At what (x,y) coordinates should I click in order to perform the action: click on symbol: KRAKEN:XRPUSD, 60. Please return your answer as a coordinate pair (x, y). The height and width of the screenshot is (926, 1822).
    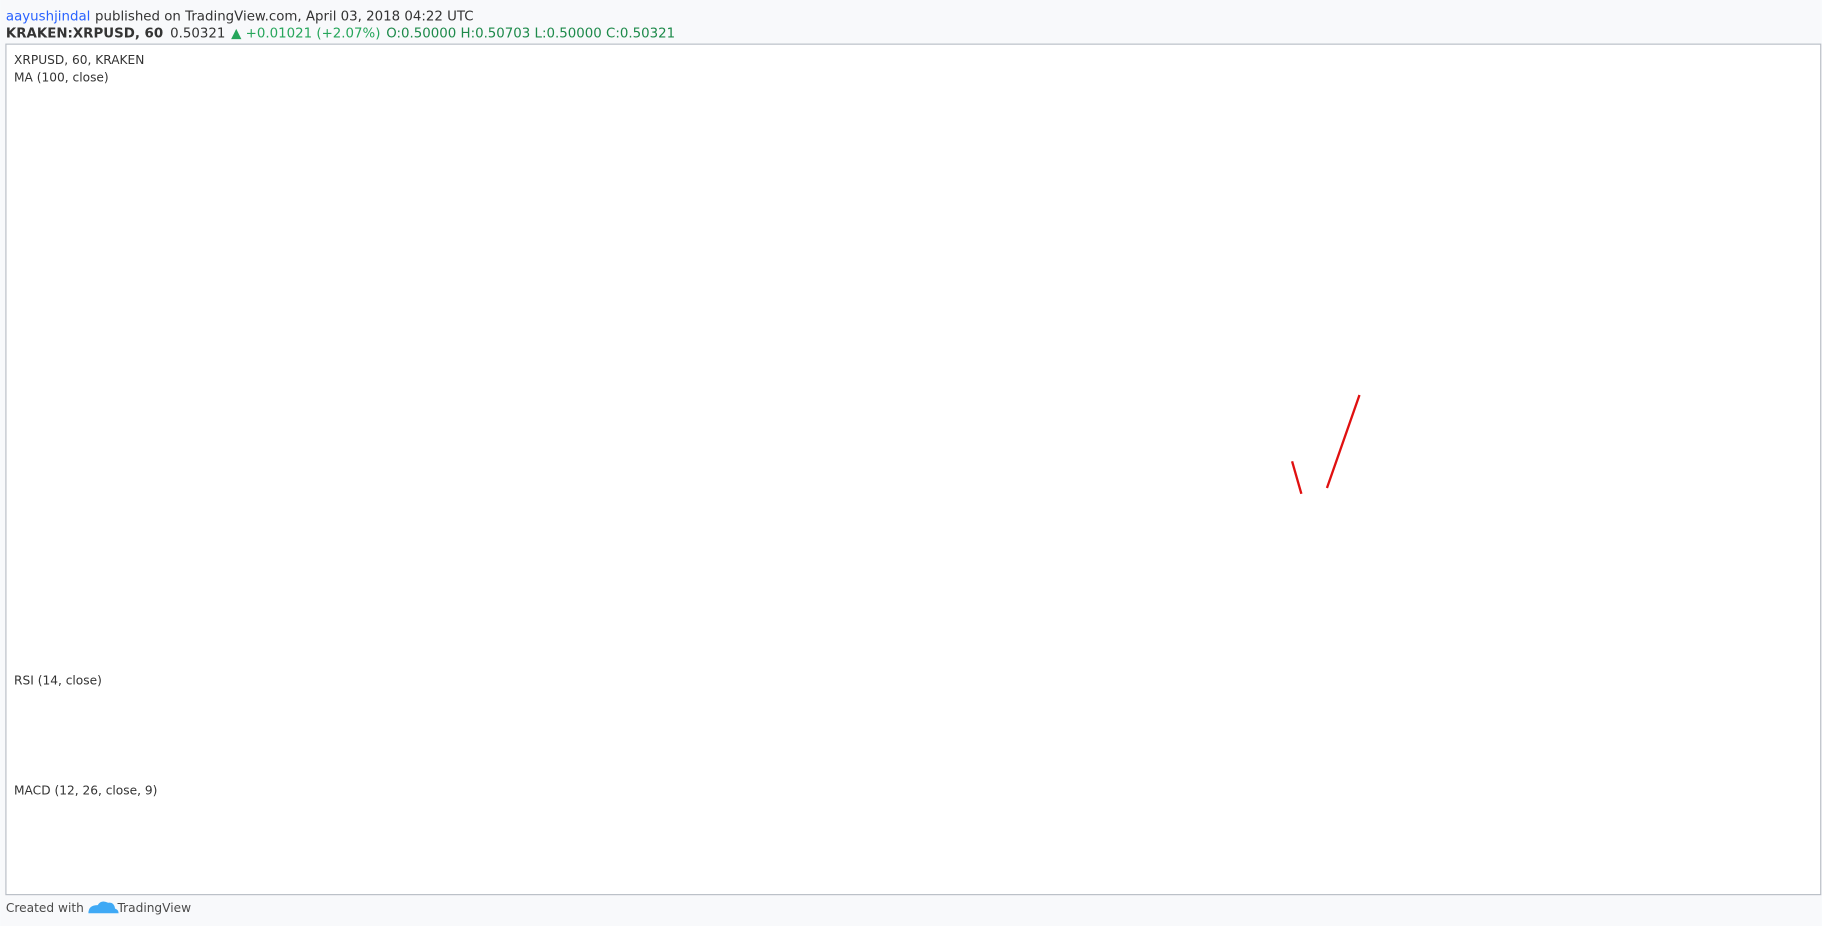
    Looking at the image, I should click on (84, 34).